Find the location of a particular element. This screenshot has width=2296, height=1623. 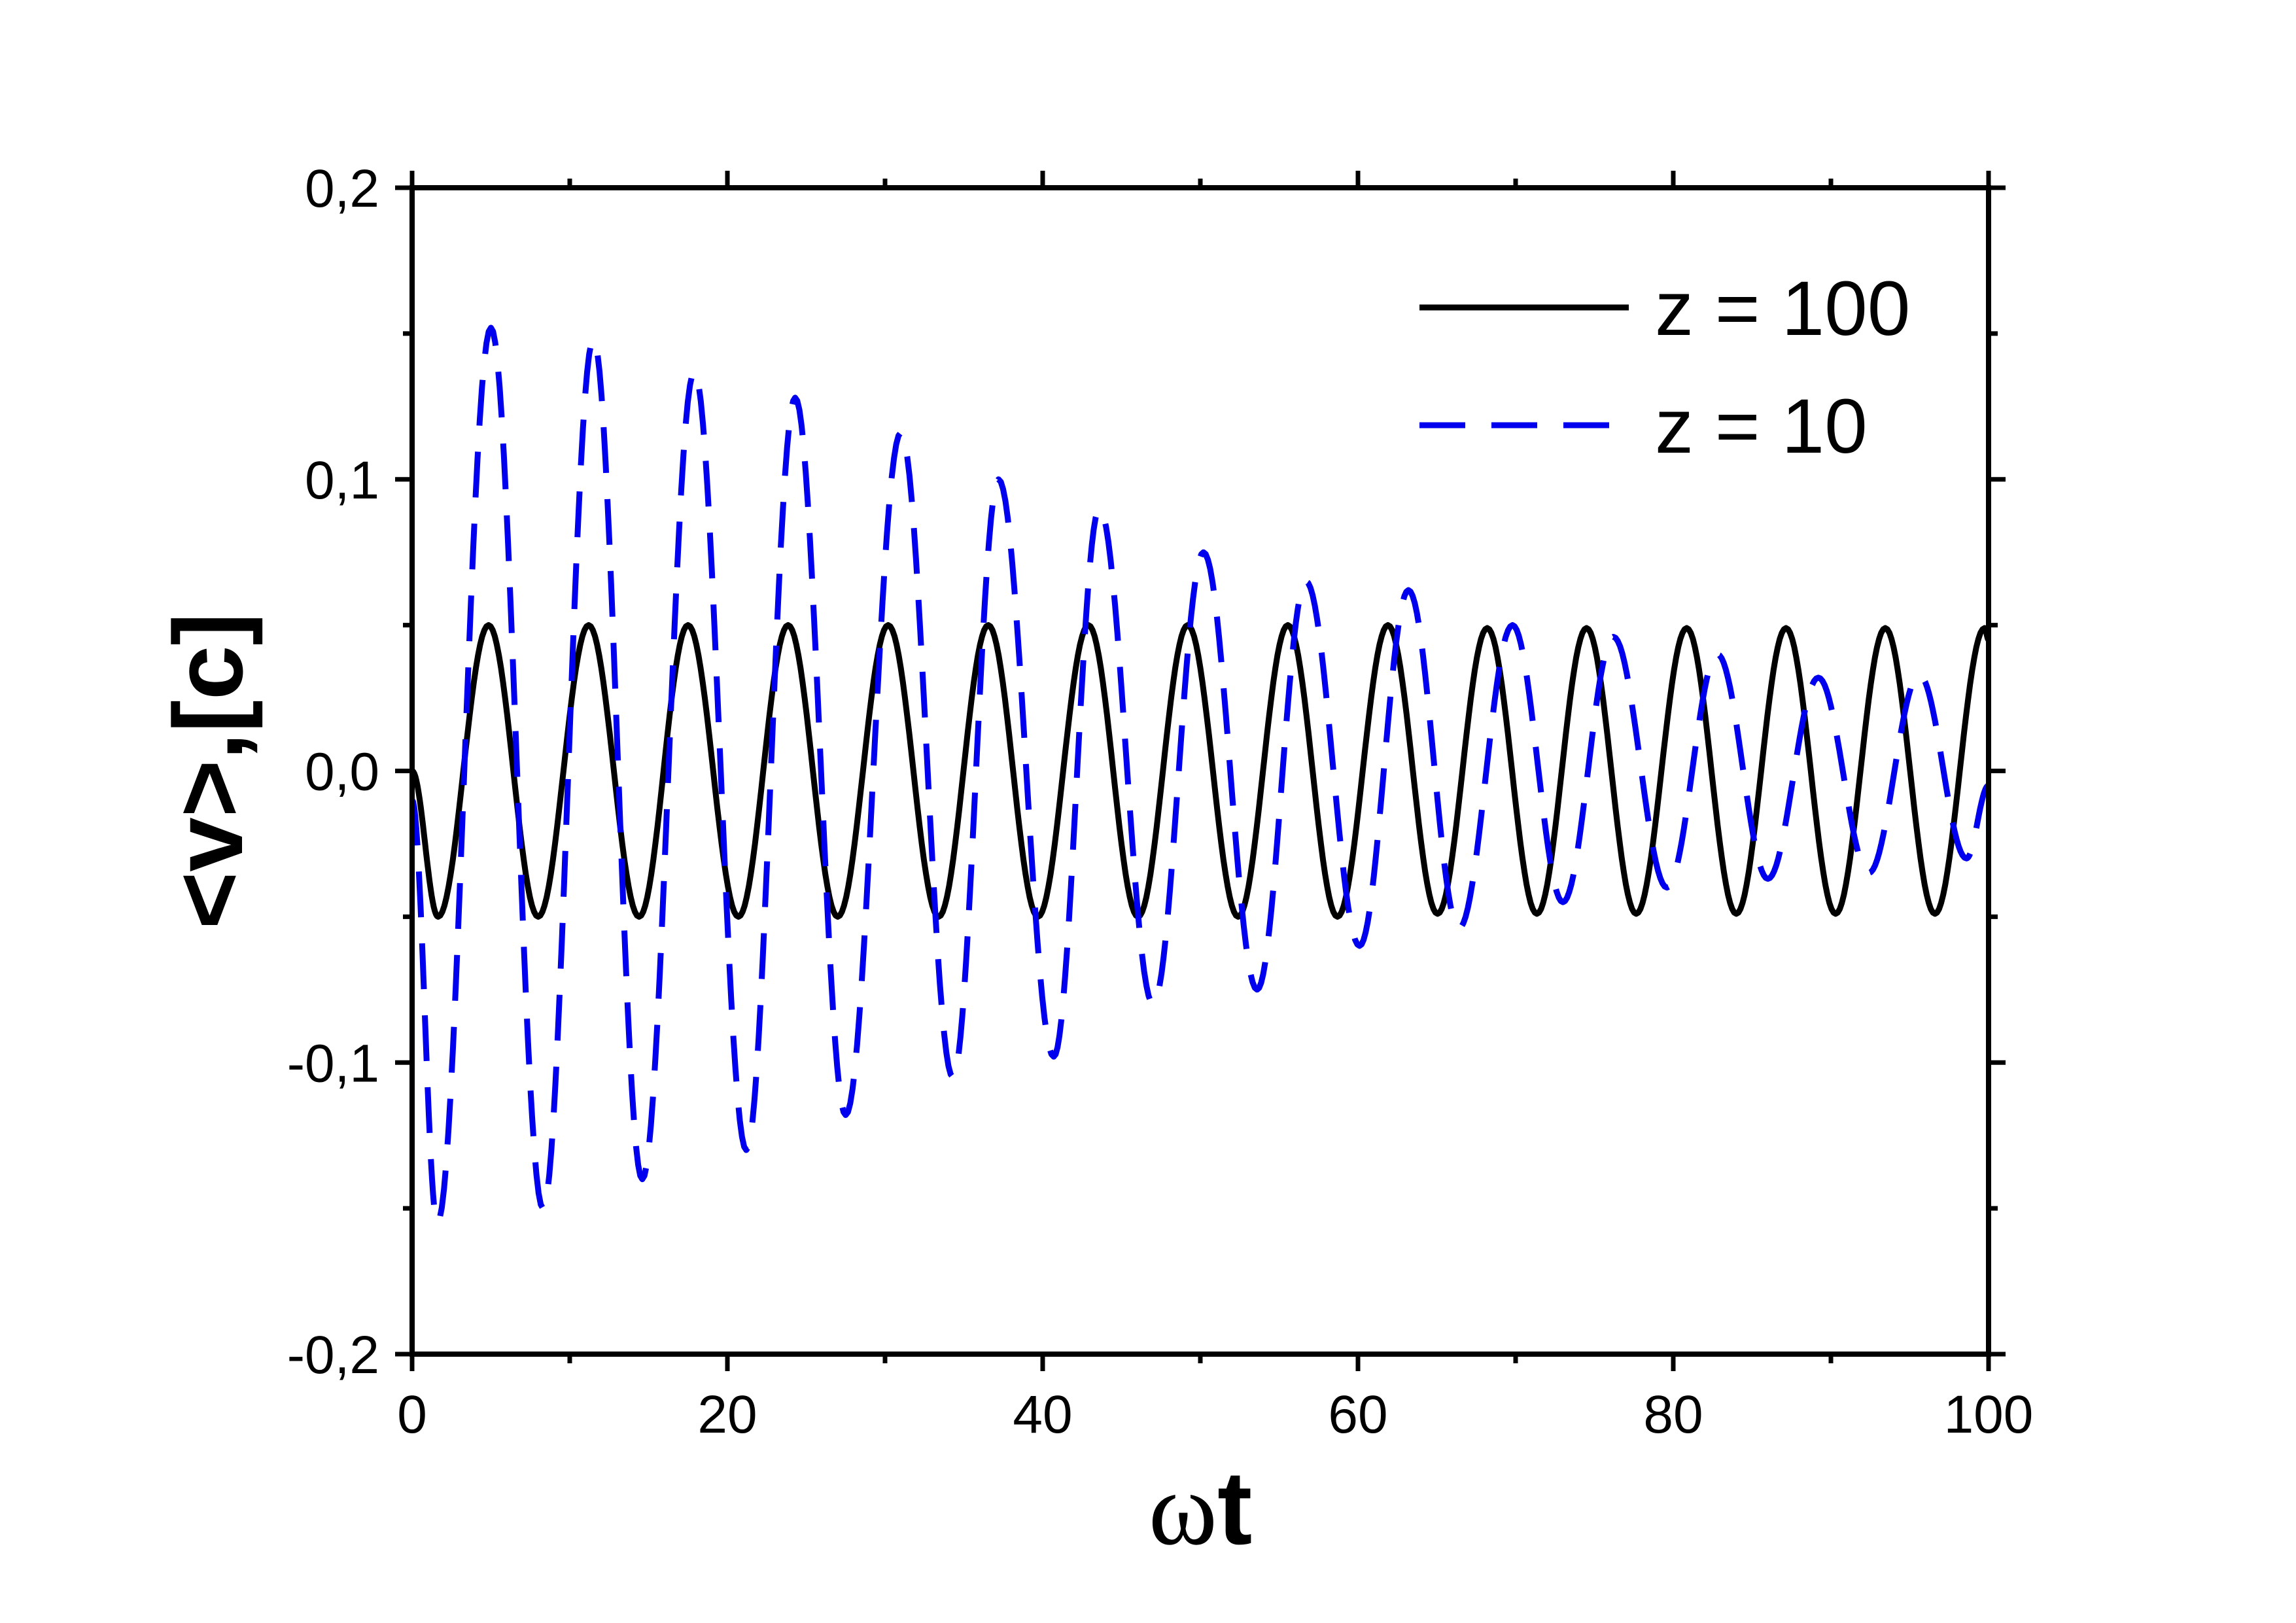

y-tick-label: 0,0 is located at coordinates (342, 772).